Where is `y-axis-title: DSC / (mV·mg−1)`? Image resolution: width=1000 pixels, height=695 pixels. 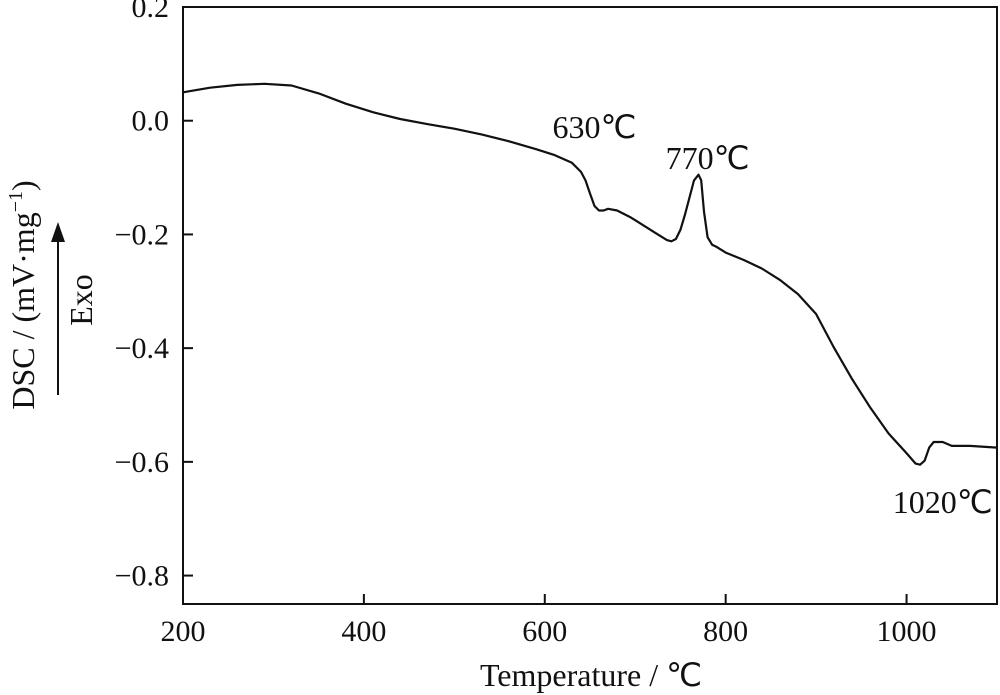 y-axis-title: DSC / (mV·mg−1) is located at coordinates (23, 294).